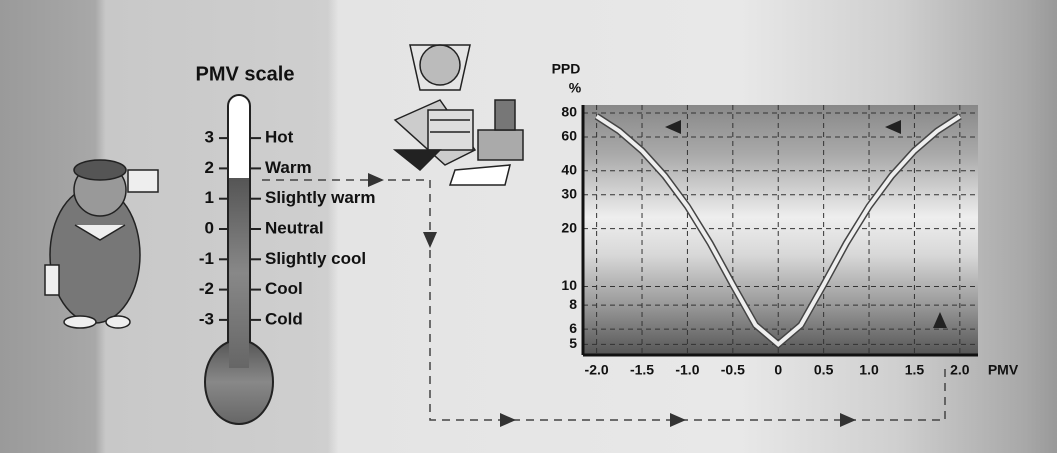 Image resolution: width=1057 pixels, height=453 pixels. What do you see at coordinates (209, 167) in the screenshot?
I see `level-value: 2` at bounding box center [209, 167].